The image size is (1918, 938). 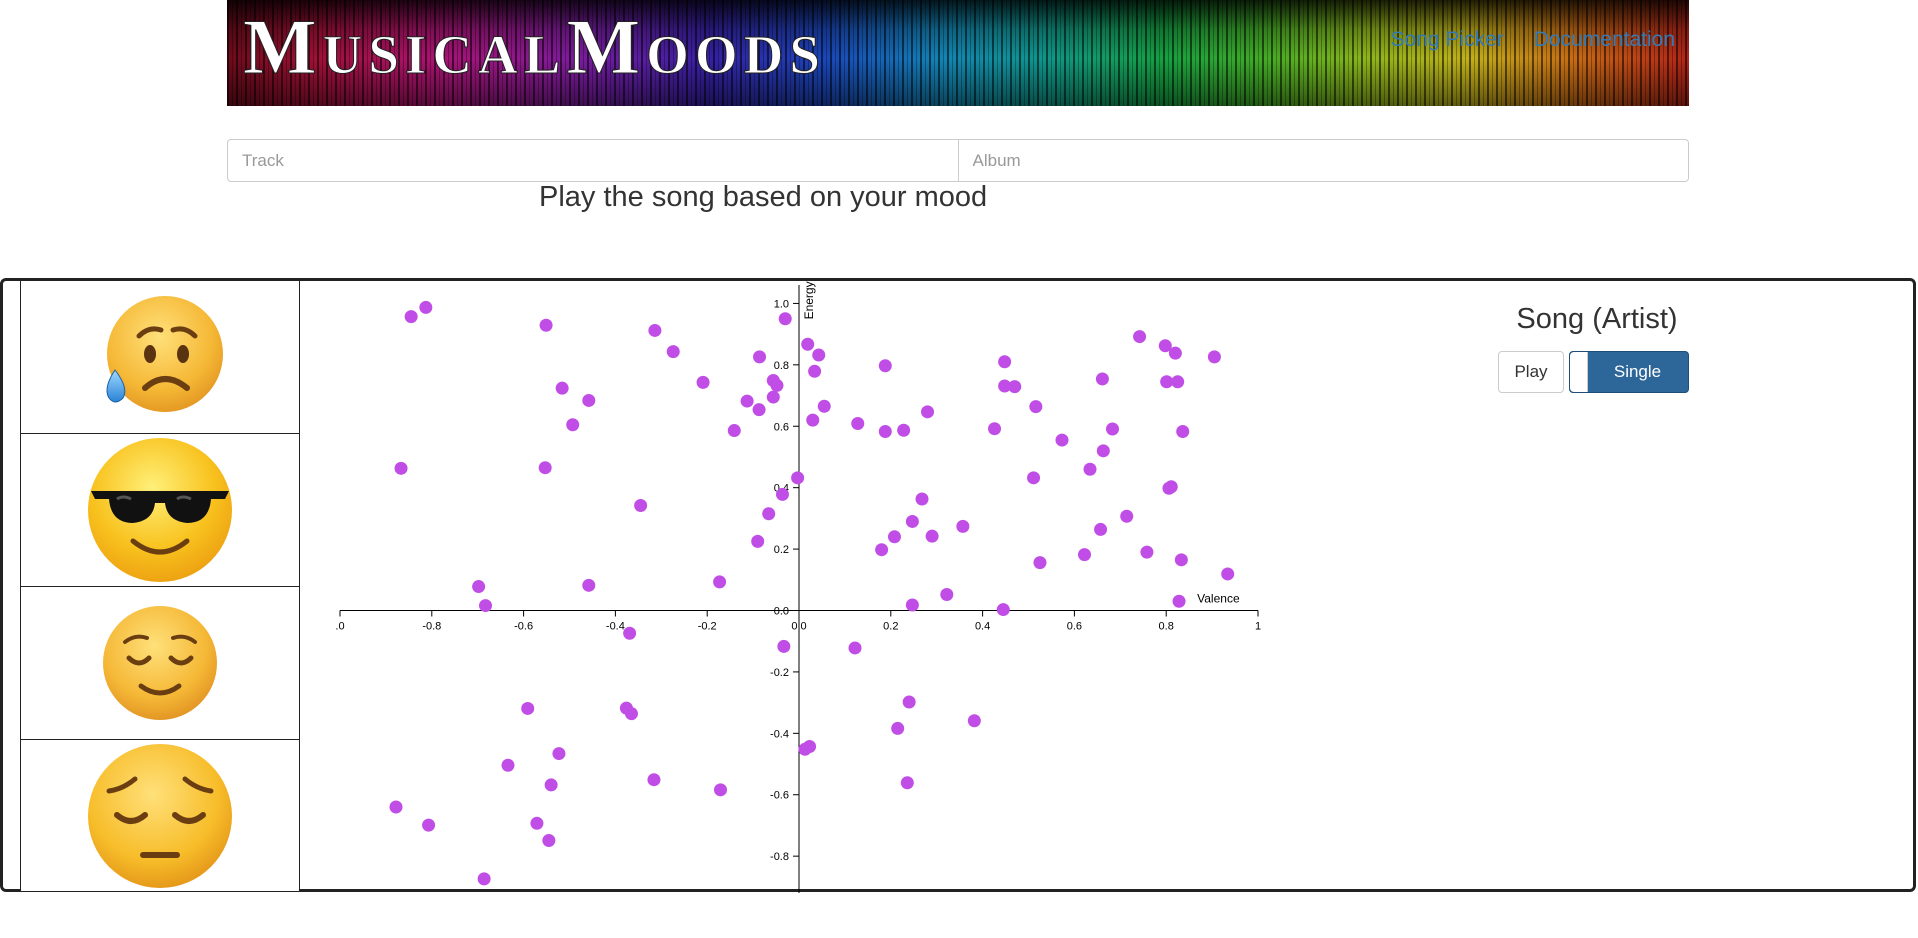 What do you see at coordinates (1604, 39) in the screenshot?
I see `nav-link-documentation: Documentation` at bounding box center [1604, 39].